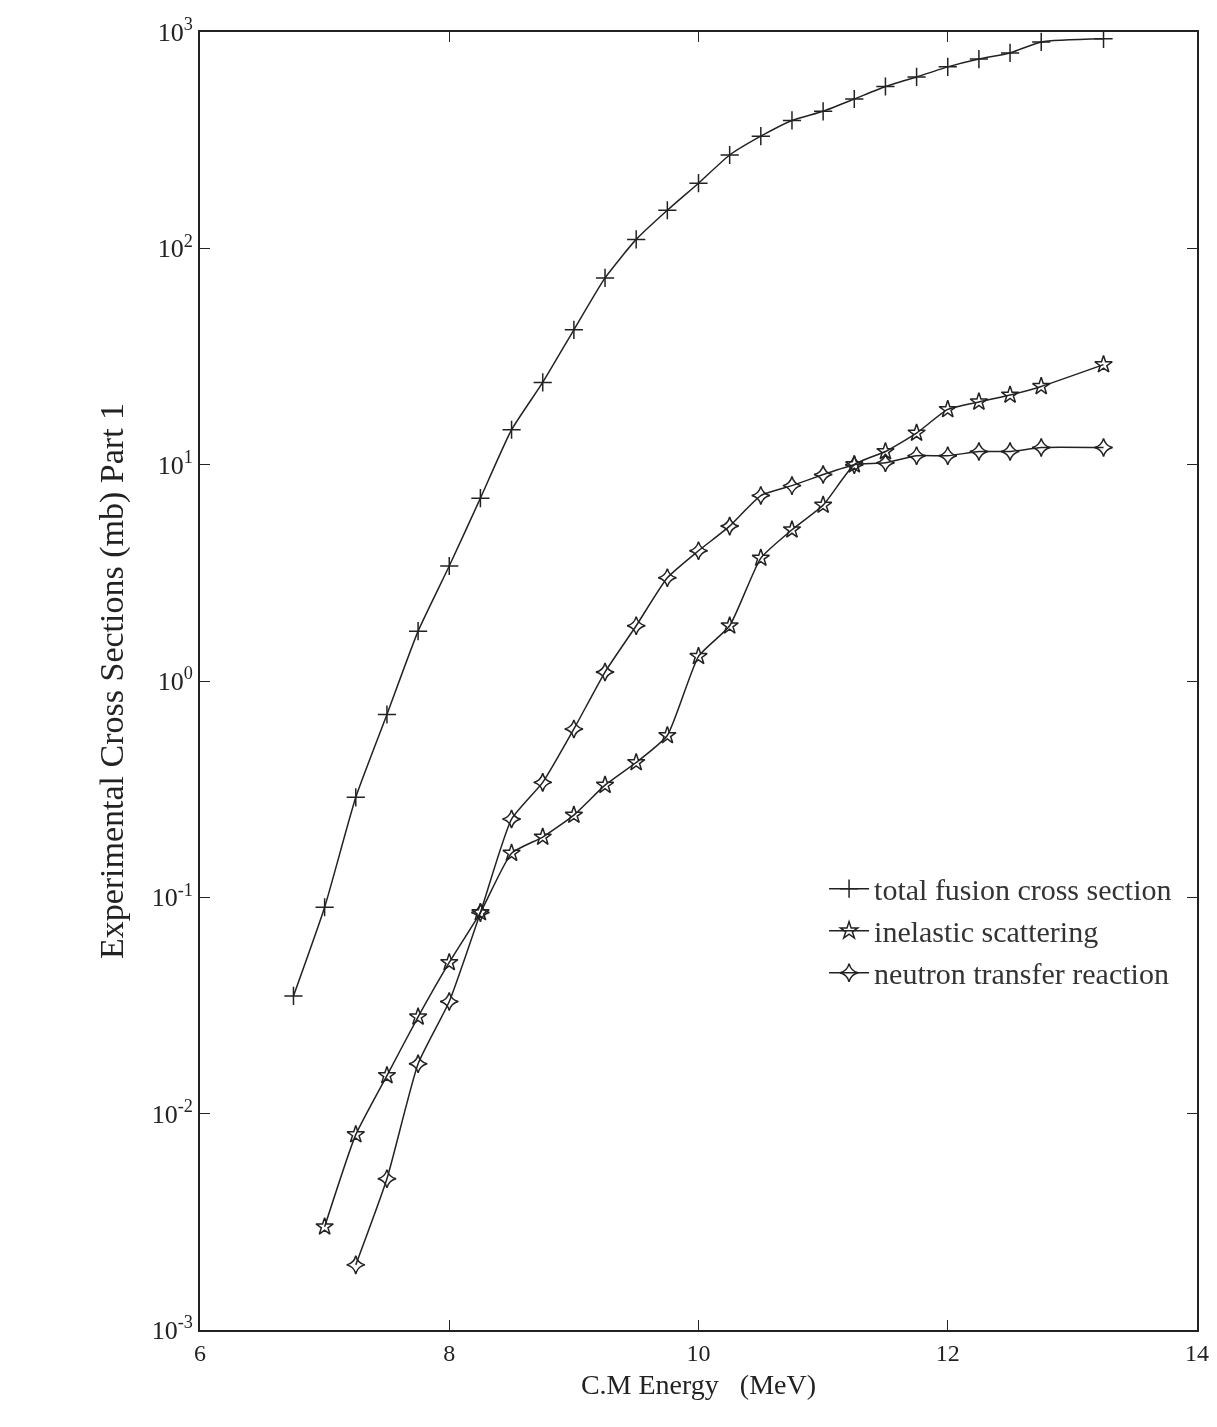  What do you see at coordinates (449, 1352) in the screenshot?
I see `x-tick-label: 8` at bounding box center [449, 1352].